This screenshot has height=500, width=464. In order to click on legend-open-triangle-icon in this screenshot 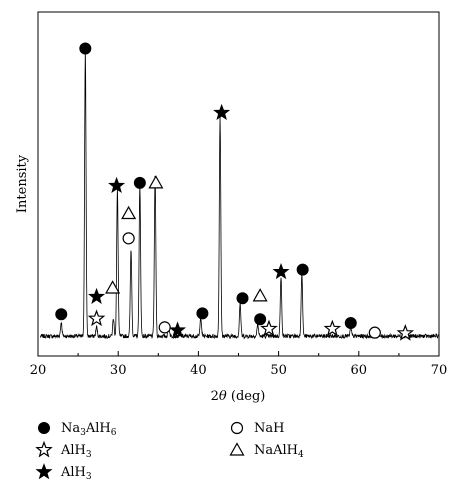, I will do `click(237, 449)`.